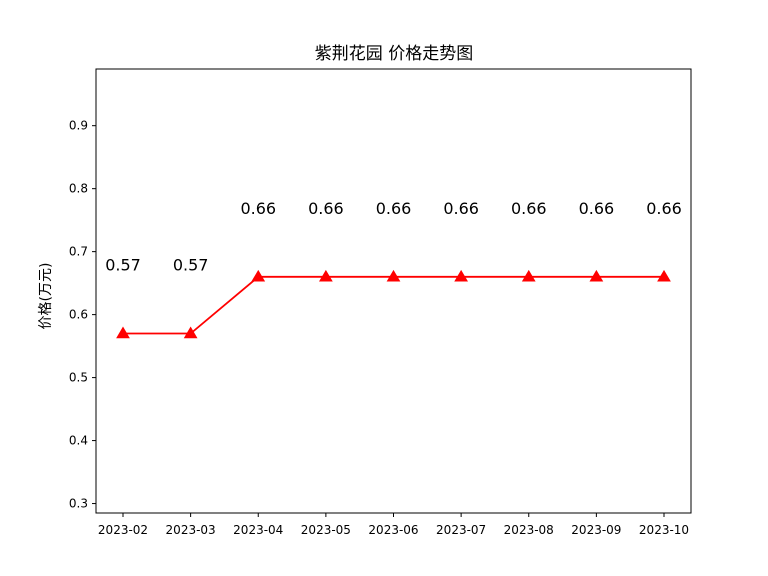  I want to click on x-tick-label: 2023-08, so click(529, 530).